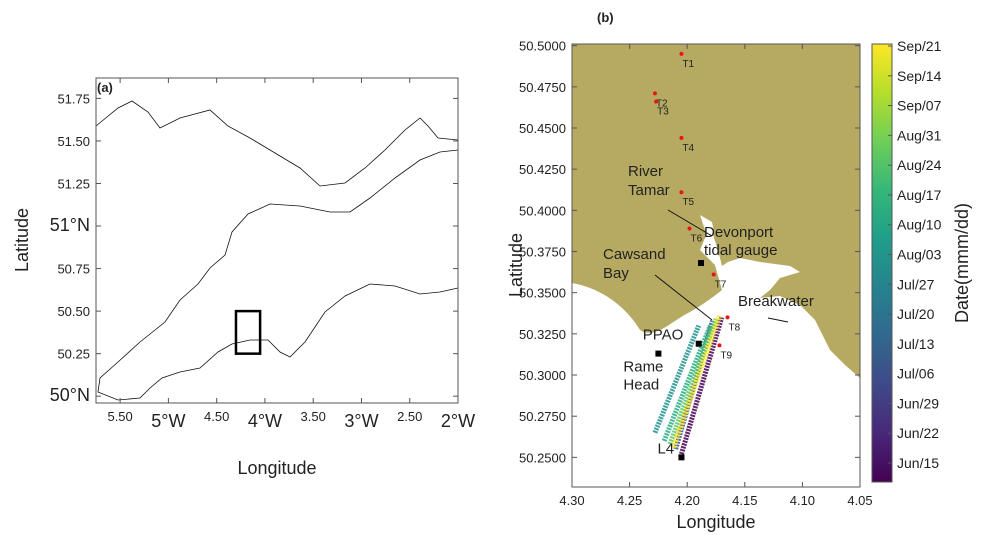  I want to click on colorbar-tick-label: Aug/03, so click(919, 255).